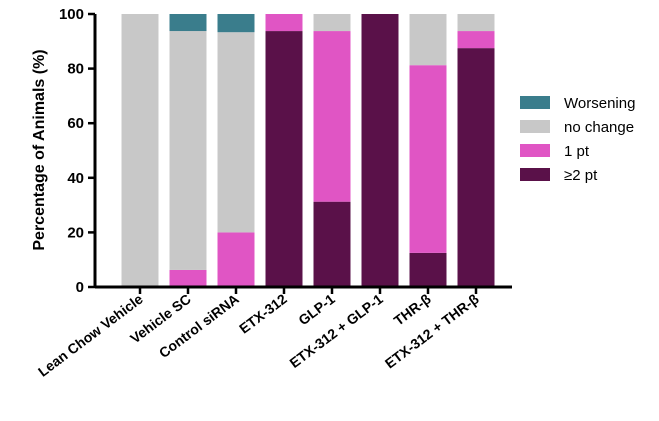 The image size is (659, 421). I want to click on bar-etx-312-gte2-pt, so click(284, 159).